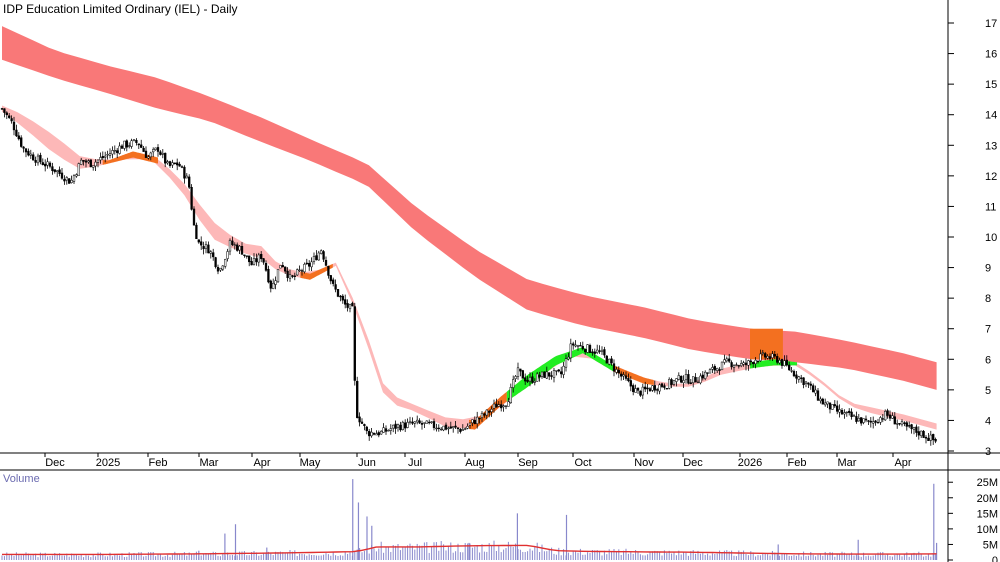 This screenshot has width=1000, height=562. I want to click on y-tick-label: 5, so click(988, 391).